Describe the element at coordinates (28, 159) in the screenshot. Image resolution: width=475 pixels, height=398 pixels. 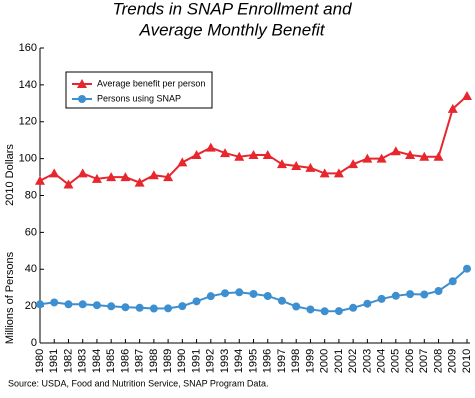
I see `y-tick-label: 100` at that location.